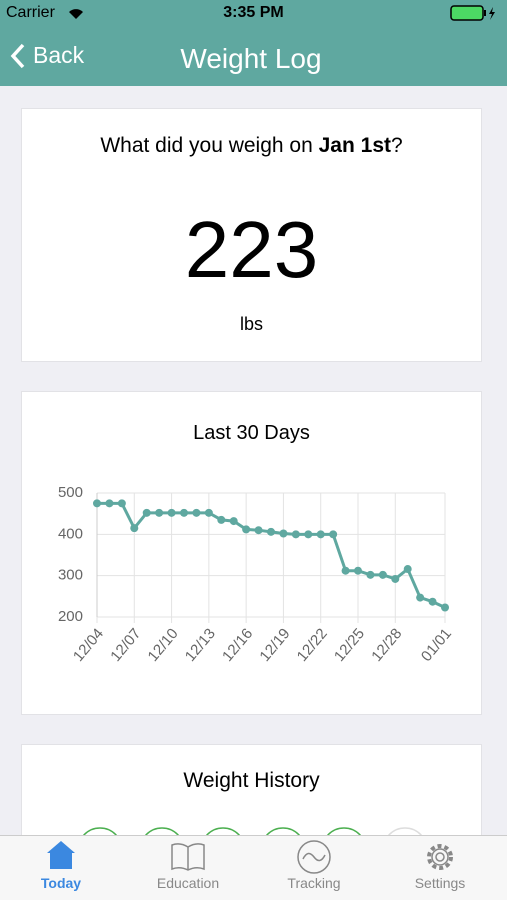 This screenshot has height=900, width=507. What do you see at coordinates (70, 575) in the screenshot?
I see `y-tick-label: 300` at bounding box center [70, 575].